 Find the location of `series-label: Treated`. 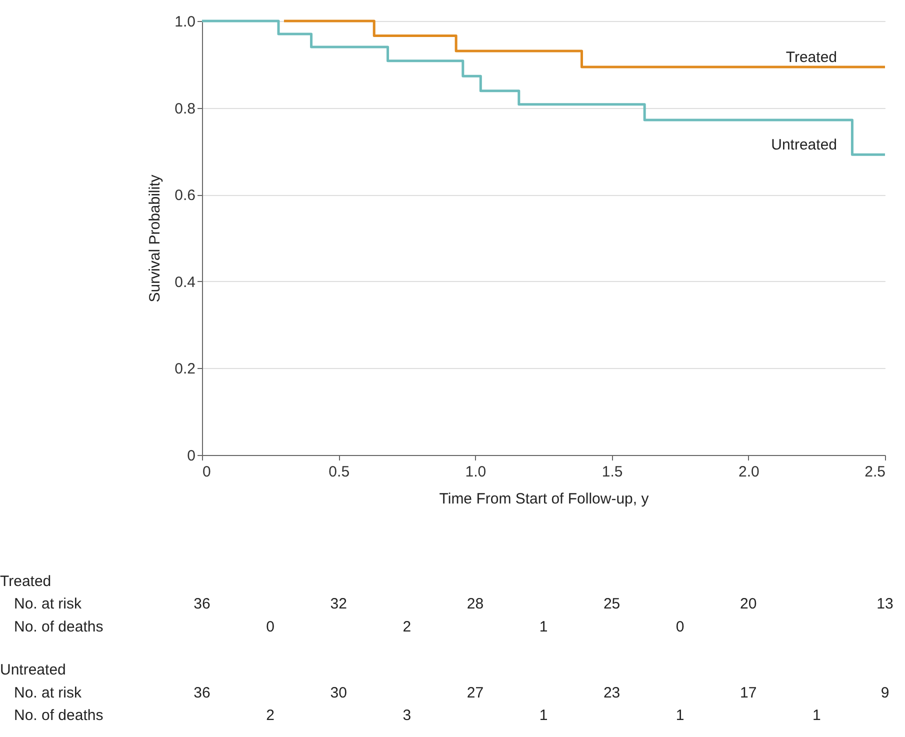

series-label: Treated is located at coordinates (811, 57).